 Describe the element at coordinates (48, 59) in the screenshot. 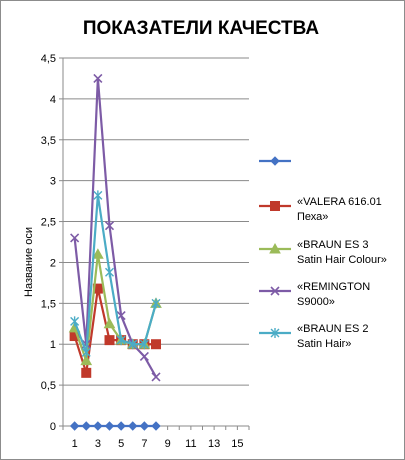

I see `y-tick-label: 4,5` at that location.